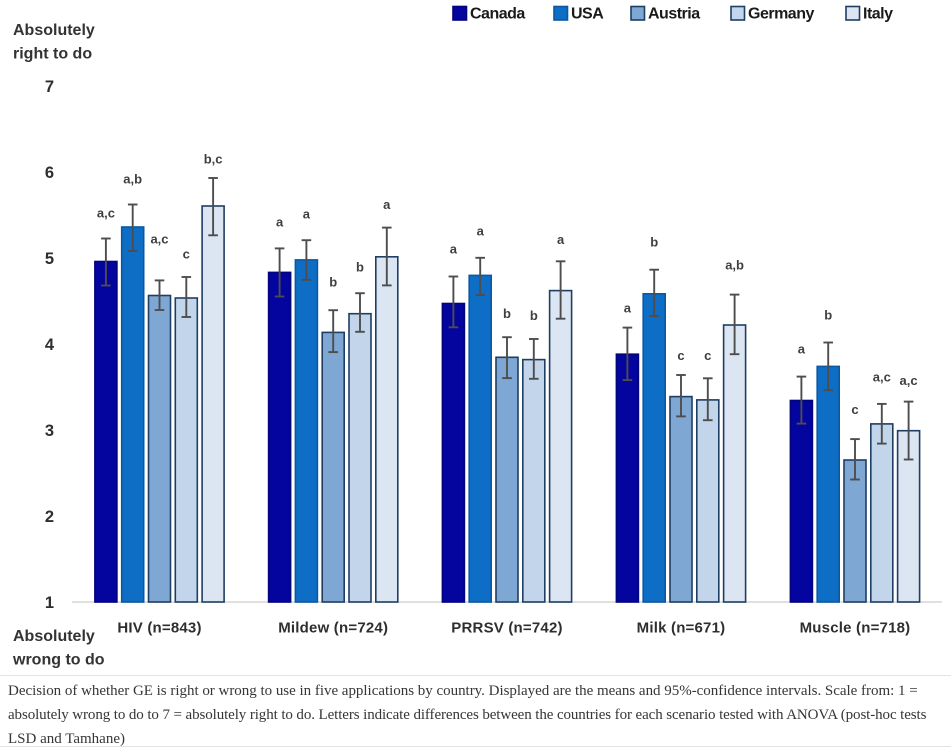 The image size is (951, 751). What do you see at coordinates (855, 628) in the screenshot?
I see `svg-text: Muscle (n=718)` at bounding box center [855, 628].